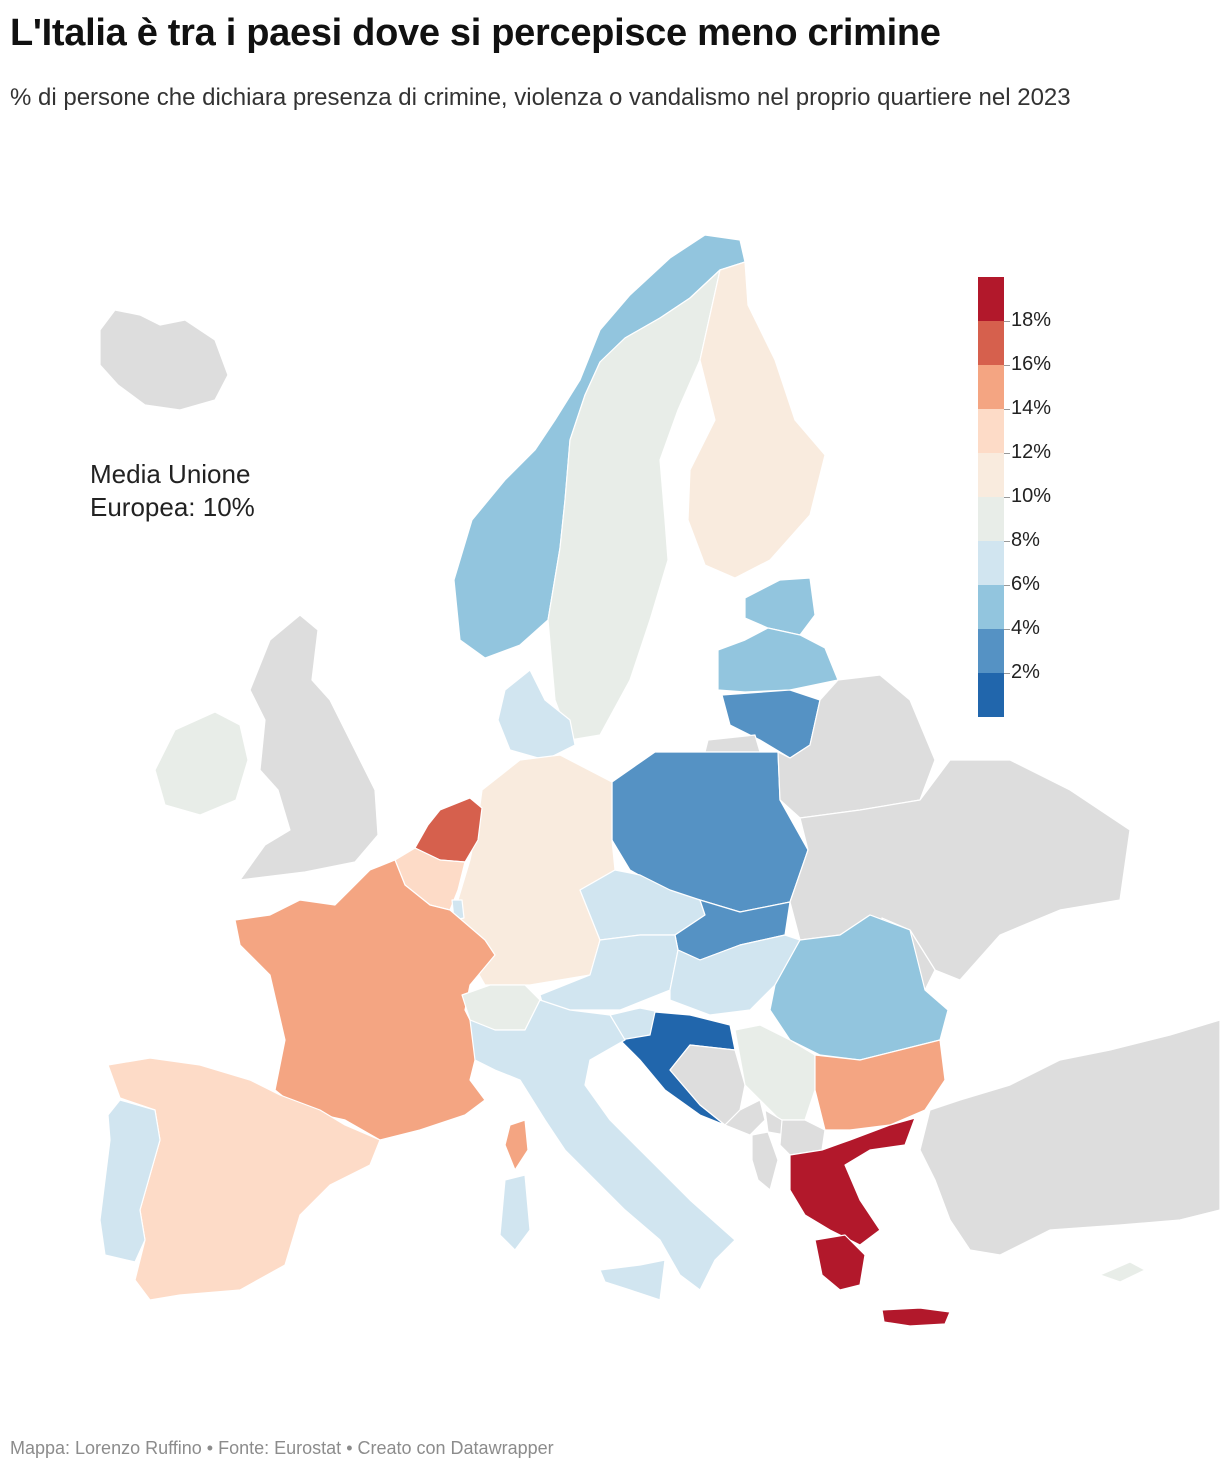 This screenshot has width=1220, height=1474. I want to click on country-serbia, so click(775, 1072).